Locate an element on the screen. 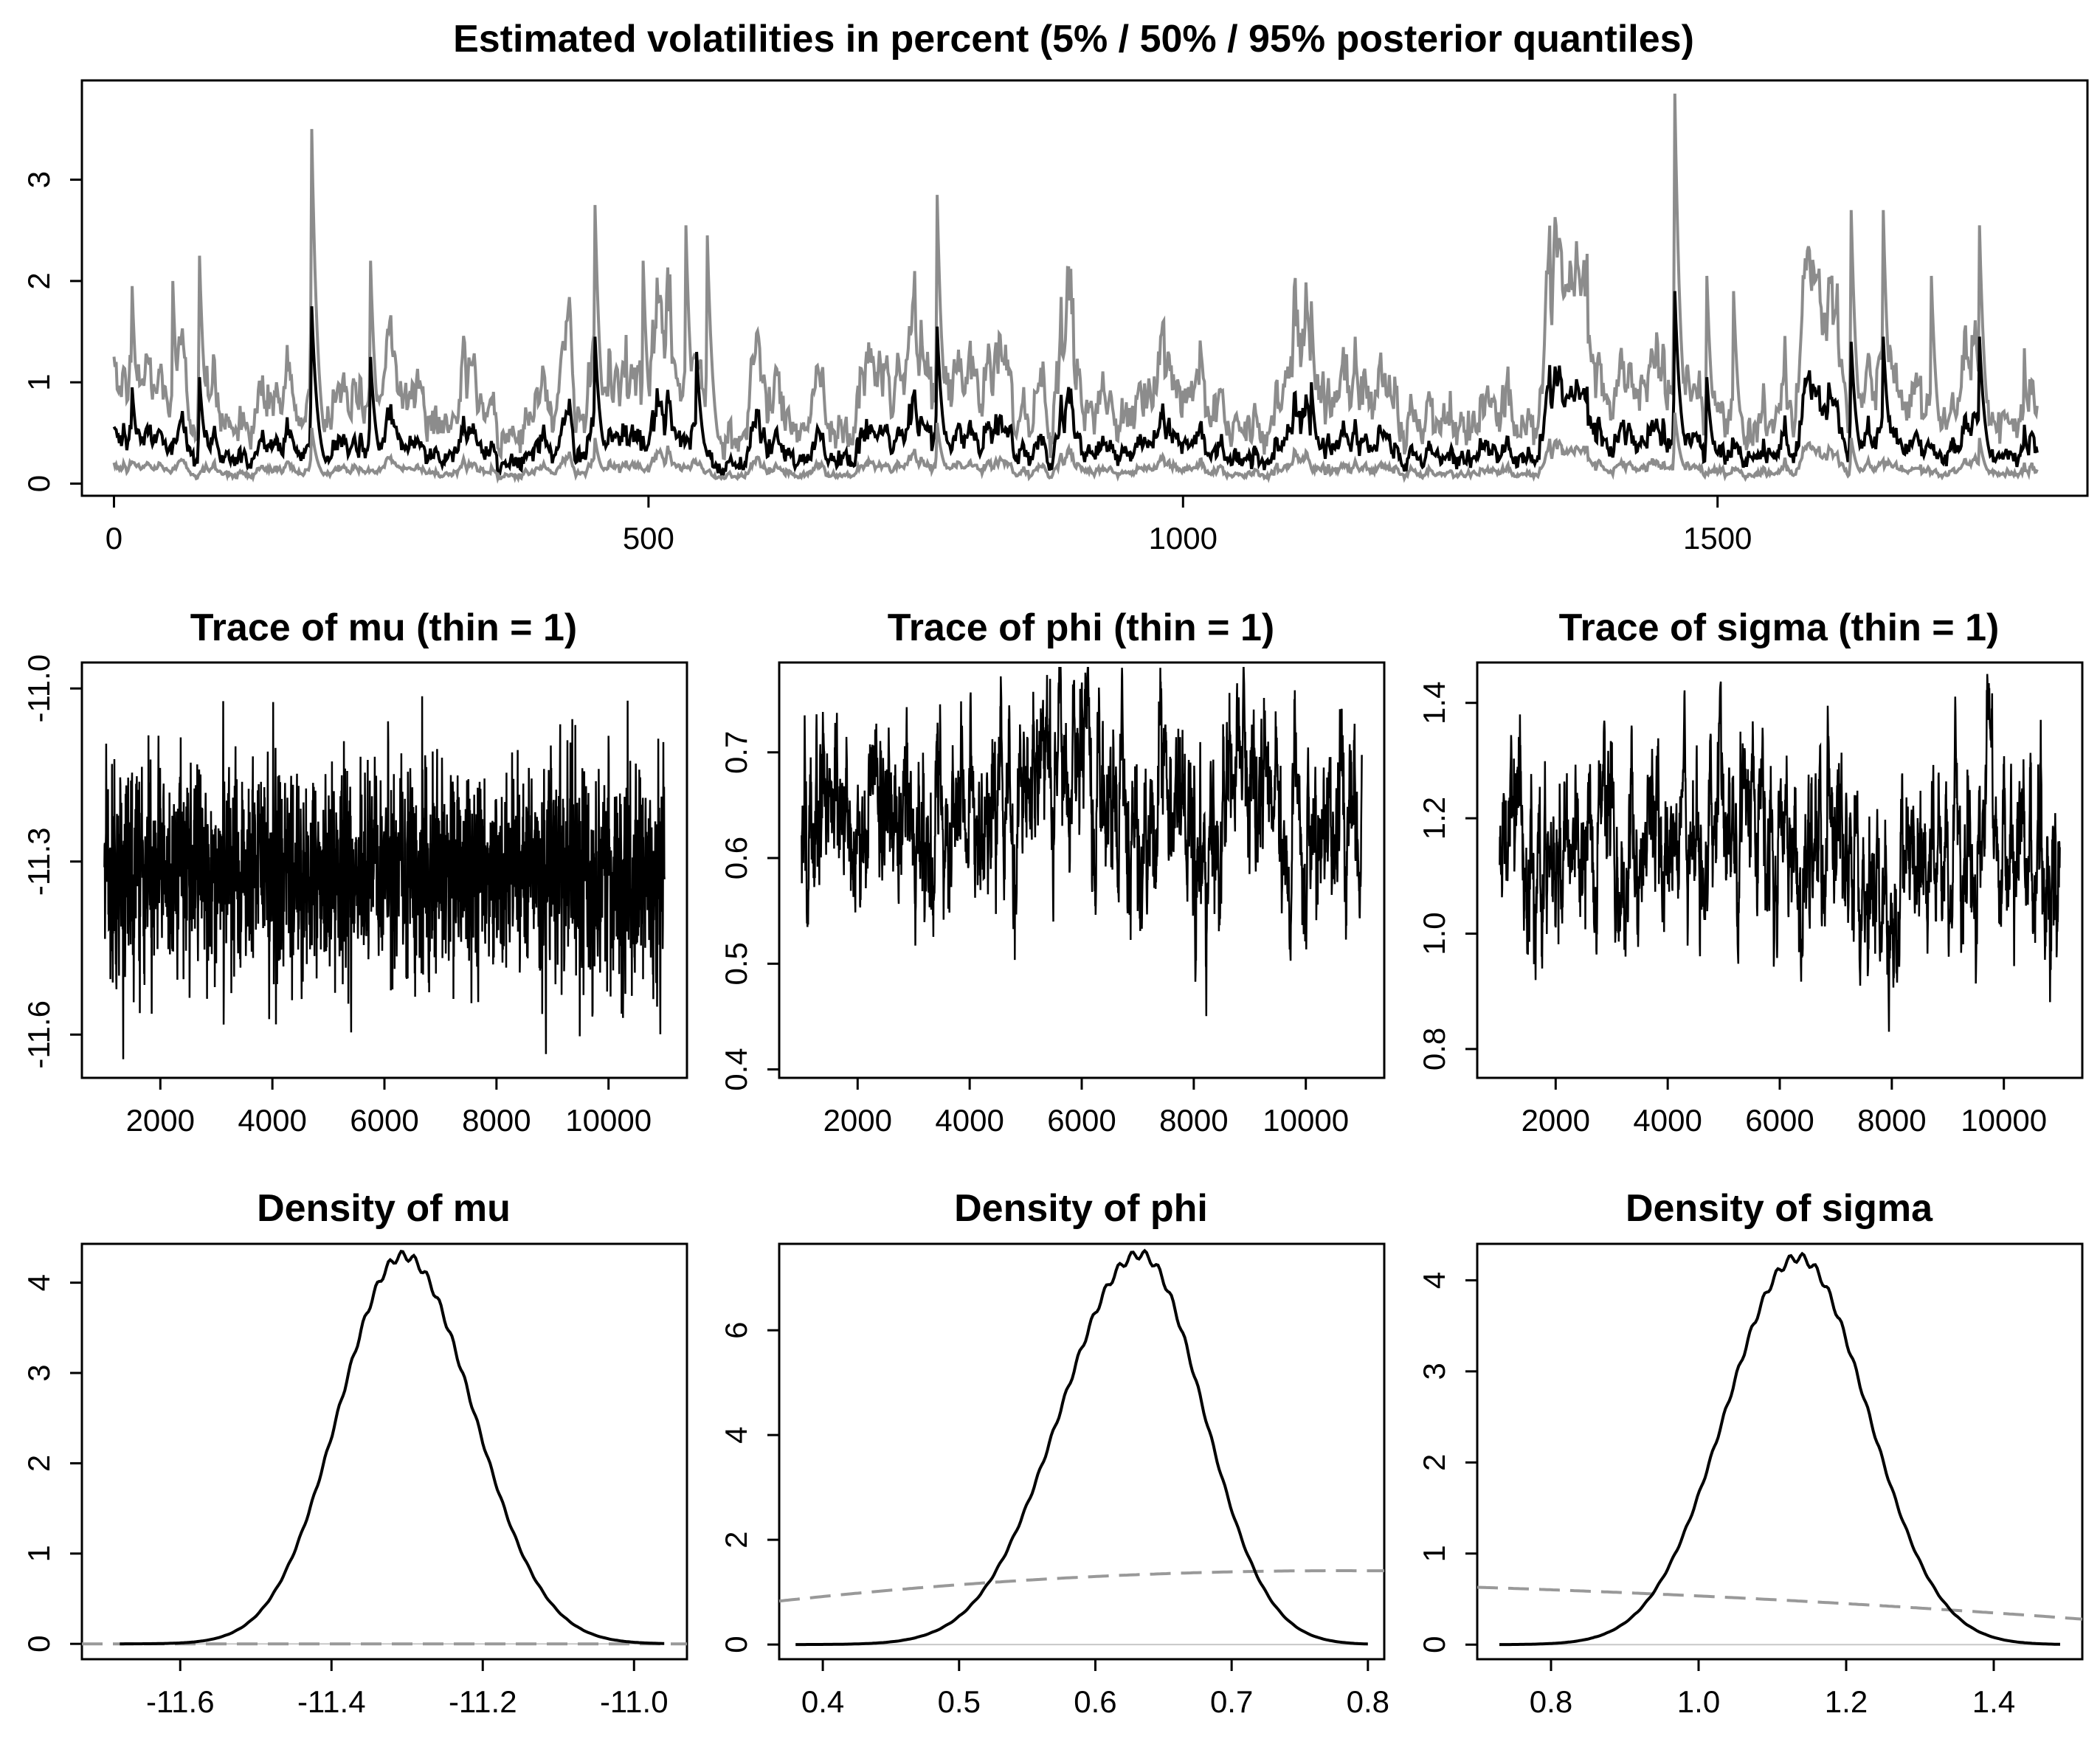  y-tick-label: 1.2 is located at coordinates (1434, 818).